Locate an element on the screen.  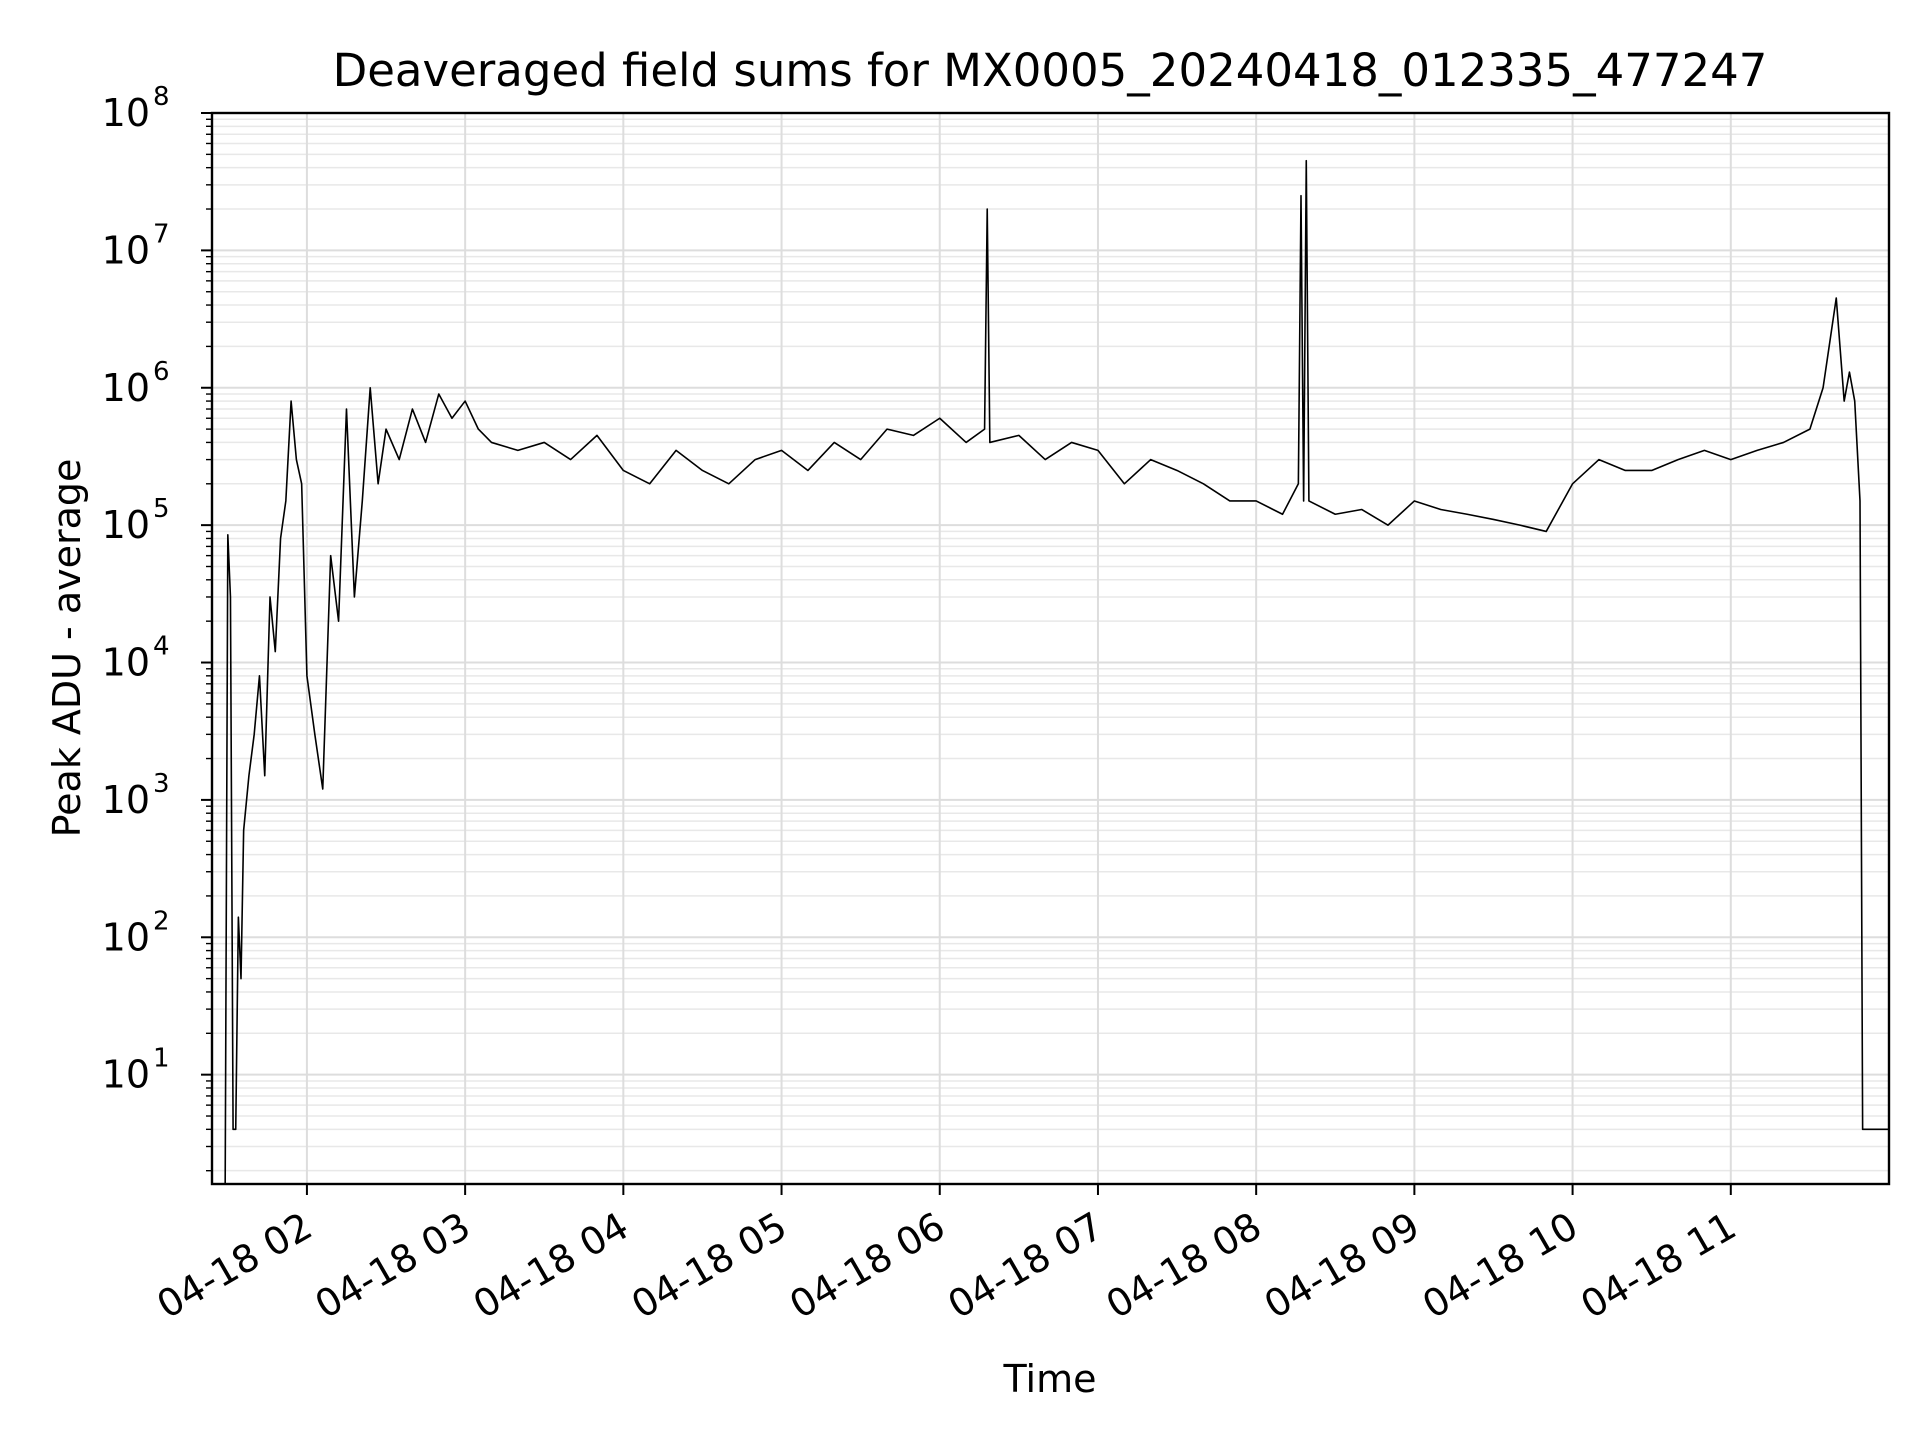
y-tick-exponent: 5 is located at coordinates (161, 509).